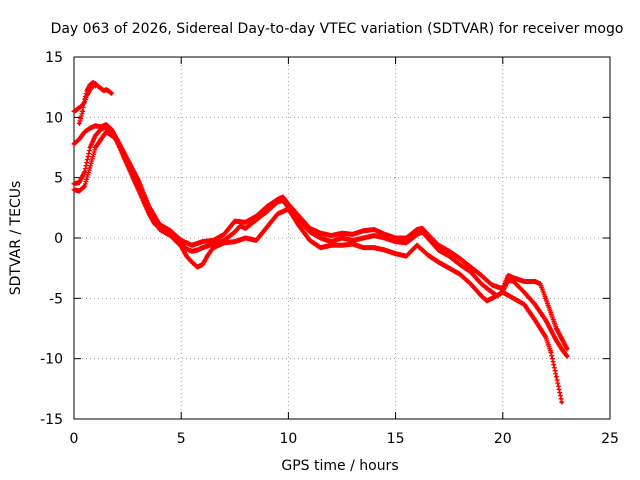 The height and width of the screenshot is (480, 640). What do you see at coordinates (339, 466) in the screenshot?
I see `x-axis-label: GPS time / hours` at bounding box center [339, 466].